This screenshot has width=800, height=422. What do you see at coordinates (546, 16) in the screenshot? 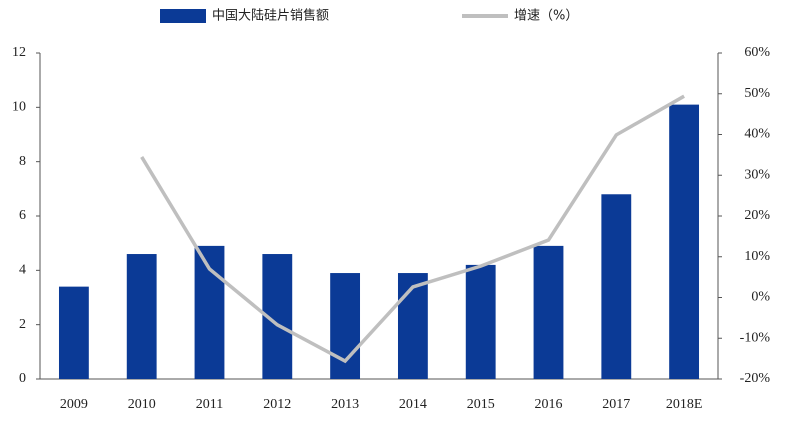
I see `legend-label: 增速（%）` at bounding box center [546, 16].